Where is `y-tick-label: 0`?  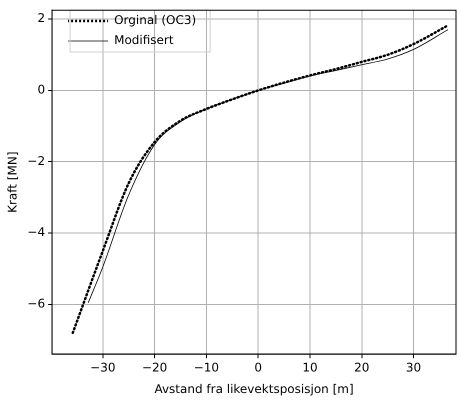 y-tick-label: 0 is located at coordinates (41, 89).